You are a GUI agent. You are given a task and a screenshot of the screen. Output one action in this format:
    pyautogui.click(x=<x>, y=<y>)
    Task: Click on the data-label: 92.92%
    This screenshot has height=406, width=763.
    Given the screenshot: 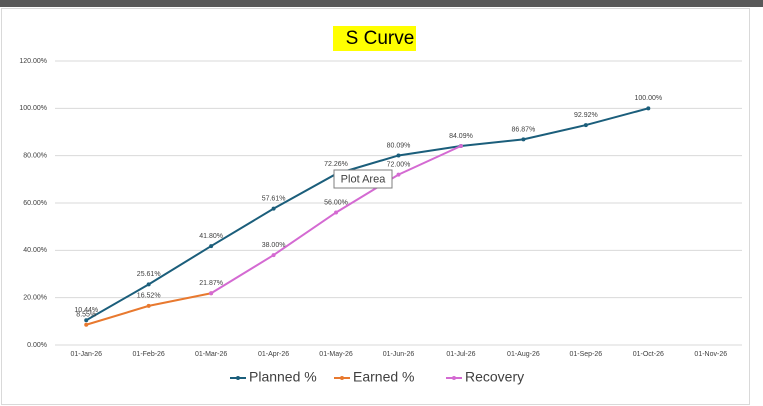 What is the action you would take?
    pyautogui.click(x=586, y=115)
    